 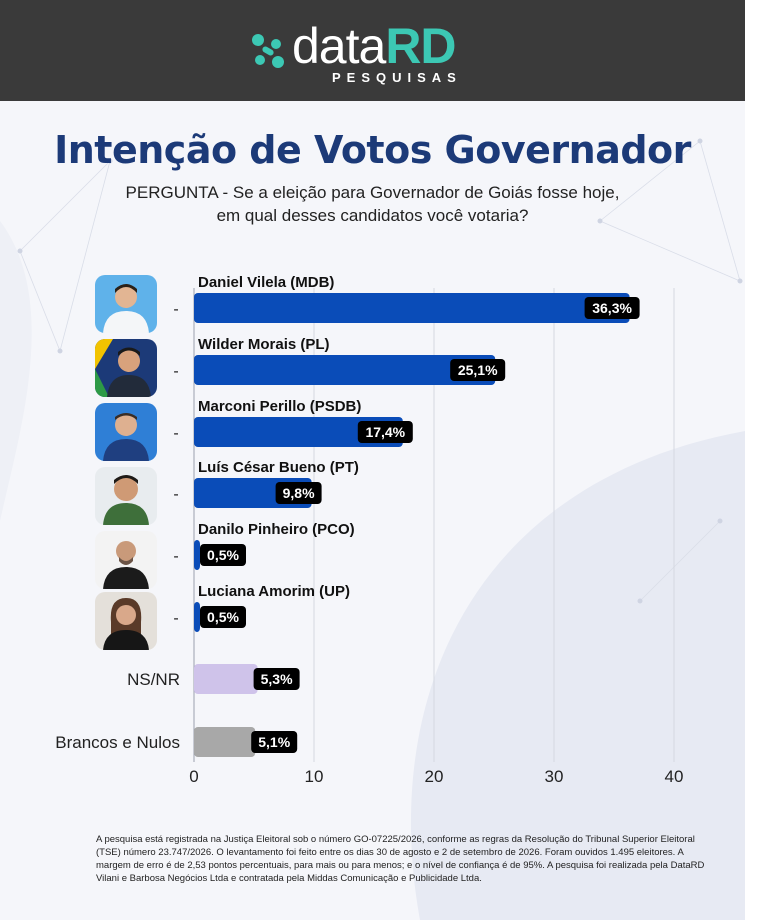 What do you see at coordinates (126, 621) in the screenshot?
I see `avatar-luciana-amorim` at bounding box center [126, 621].